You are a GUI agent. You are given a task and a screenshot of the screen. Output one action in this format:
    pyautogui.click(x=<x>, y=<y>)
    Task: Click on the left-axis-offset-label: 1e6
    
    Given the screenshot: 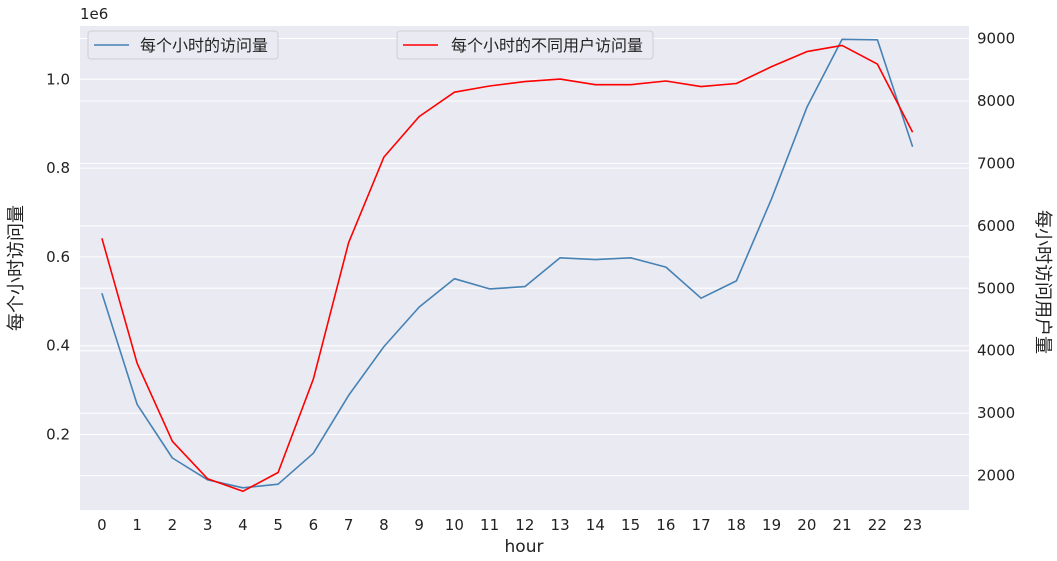 What is the action you would take?
    pyautogui.click(x=94, y=14)
    